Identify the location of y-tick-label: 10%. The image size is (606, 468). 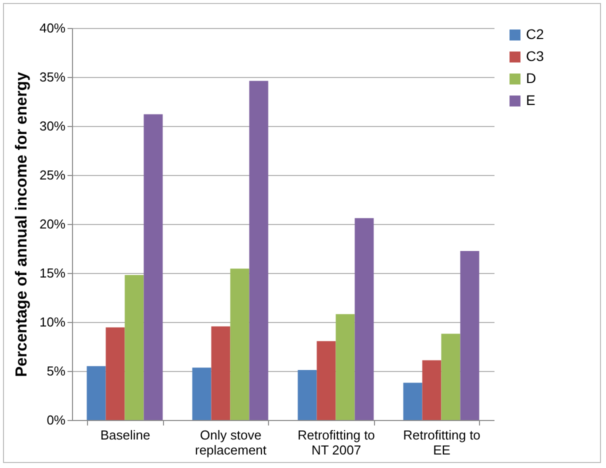
(52, 322).